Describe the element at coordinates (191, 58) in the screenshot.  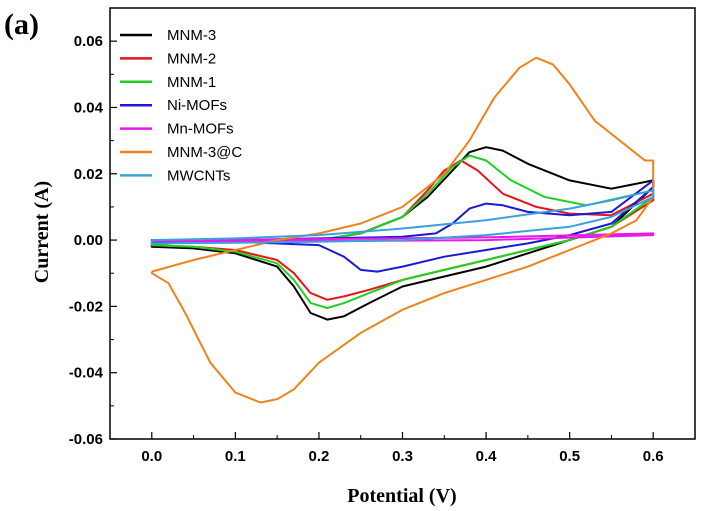
I see `legend-label: MNM-2` at that location.